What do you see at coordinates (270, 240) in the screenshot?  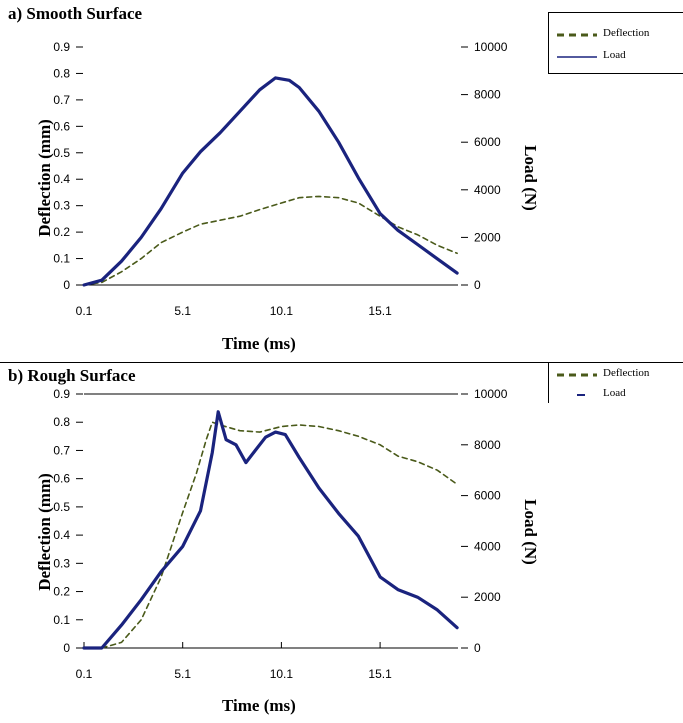 I see `series-line-deflection` at bounding box center [270, 240].